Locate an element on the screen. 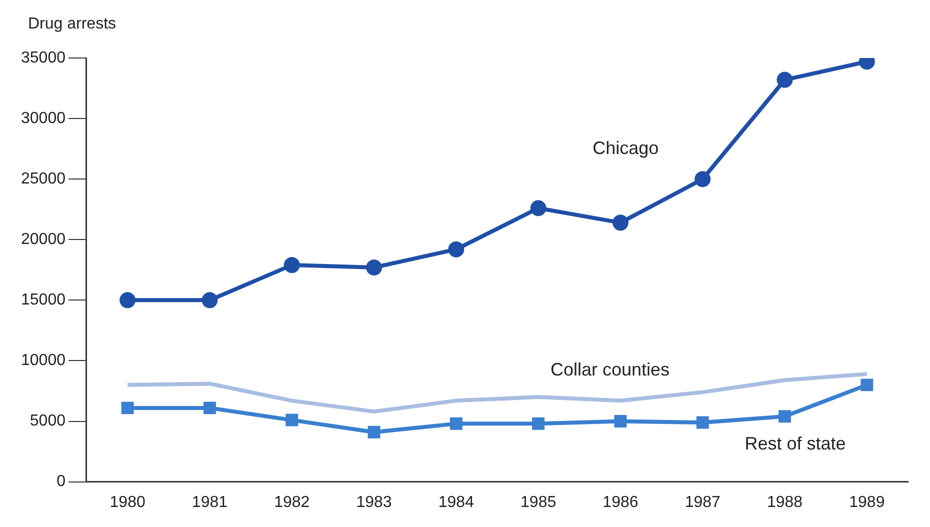 The width and height of the screenshot is (930, 527). y-tick-label: 20000 is located at coordinates (43, 239).